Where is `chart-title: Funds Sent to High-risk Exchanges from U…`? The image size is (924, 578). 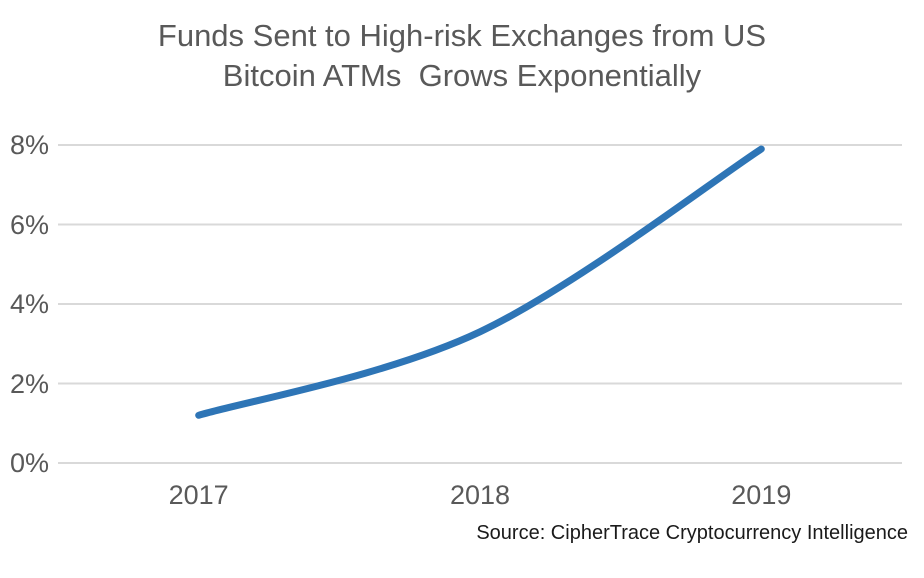 chart-title: Funds Sent to High-risk Exchanges from U… is located at coordinates (462, 56).